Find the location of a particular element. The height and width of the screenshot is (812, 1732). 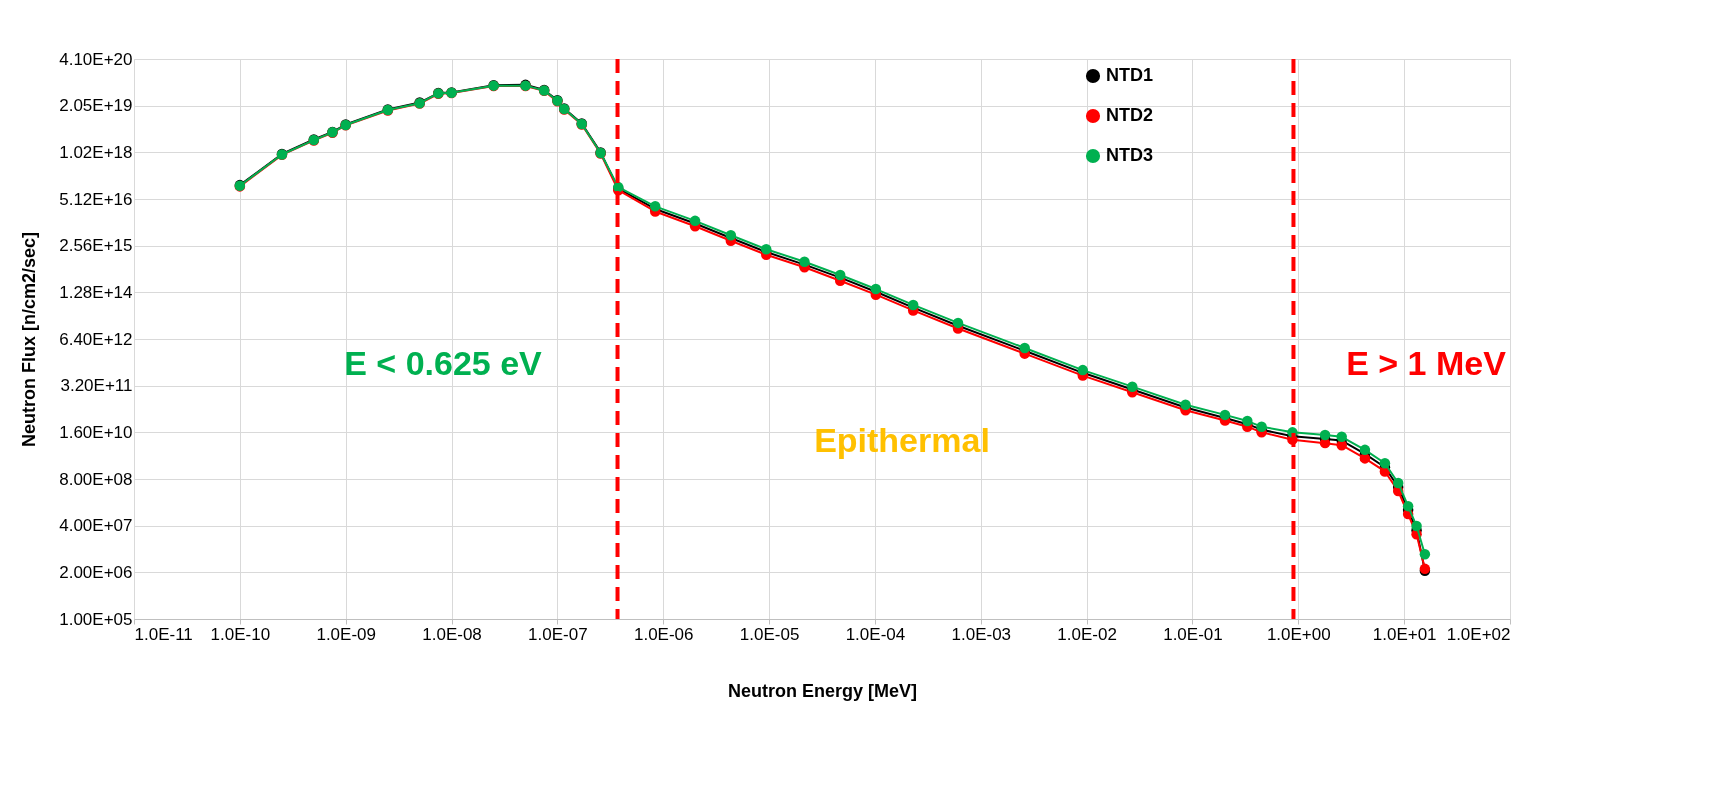

x-tick-label: 1.0E-11 is located at coordinates (163, 634).